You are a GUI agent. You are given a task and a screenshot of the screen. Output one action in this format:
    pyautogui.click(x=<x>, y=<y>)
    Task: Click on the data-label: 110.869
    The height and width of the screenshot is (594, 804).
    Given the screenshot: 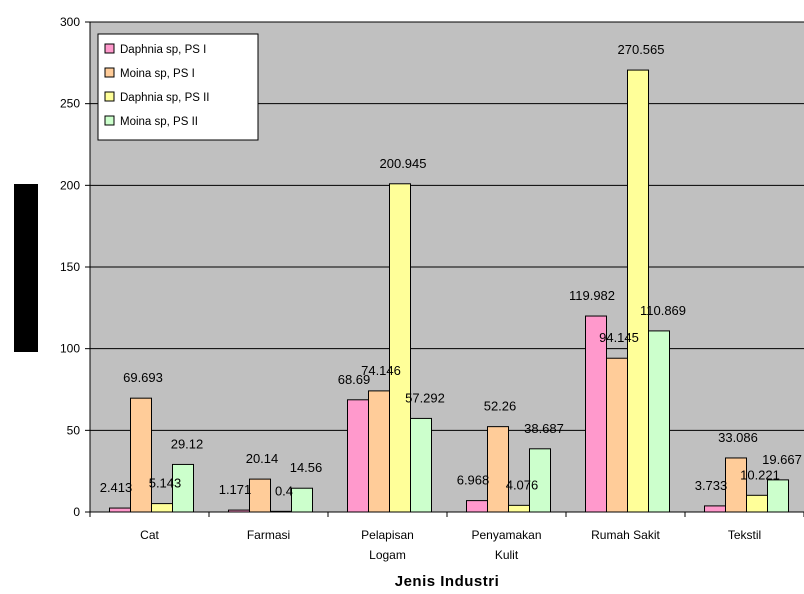 What is the action you would take?
    pyautogui.click(x=663, y=310)
    